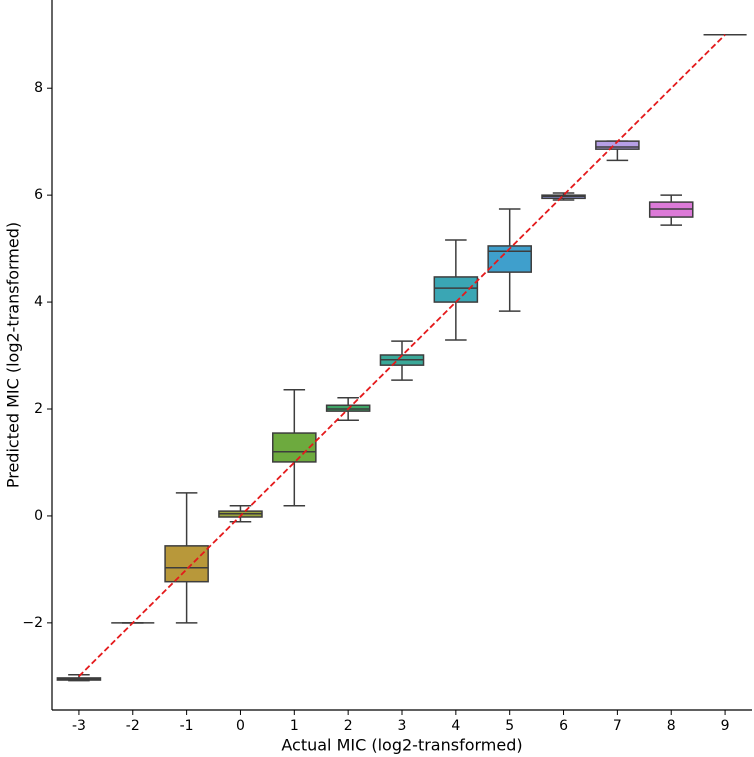 The height and width of the screenshot is (757, 754). What do you see at coordinates (509, 726) in the screenshot?
I see `x-tick-label: 5` at bounding box center [509, 726].